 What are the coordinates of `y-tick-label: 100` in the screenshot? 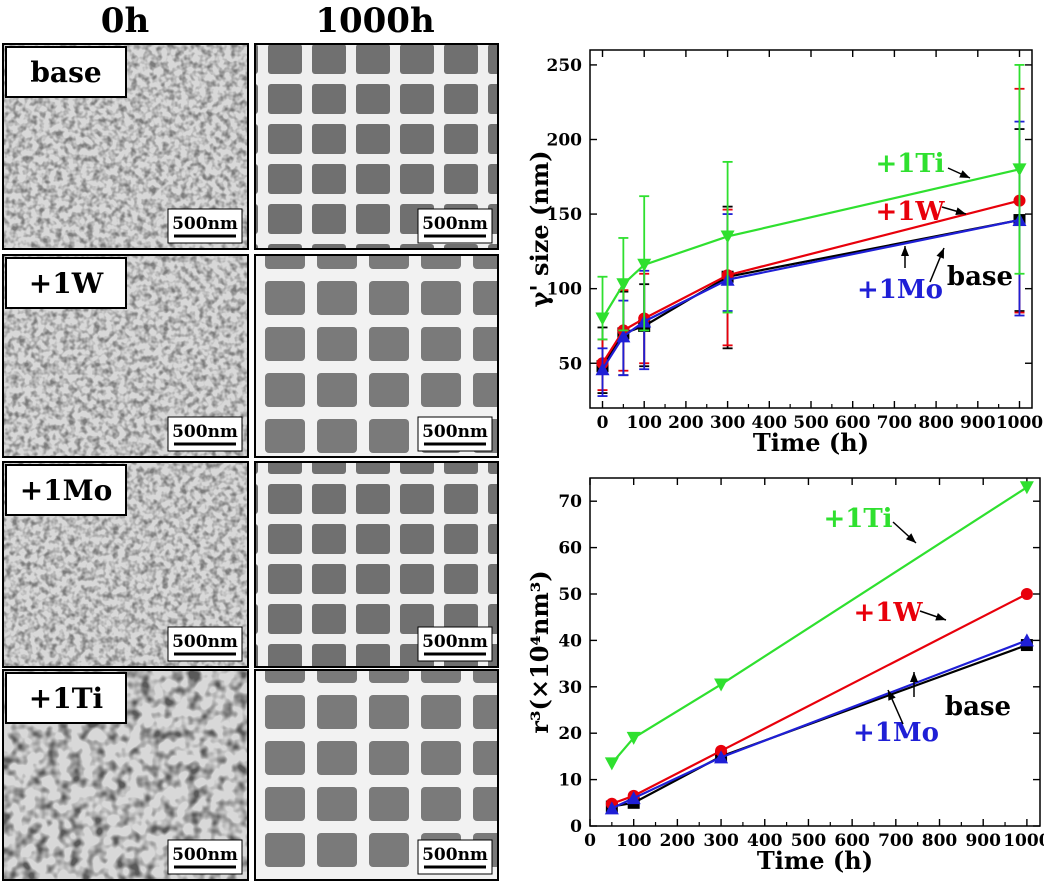 It's located at (565, 290).